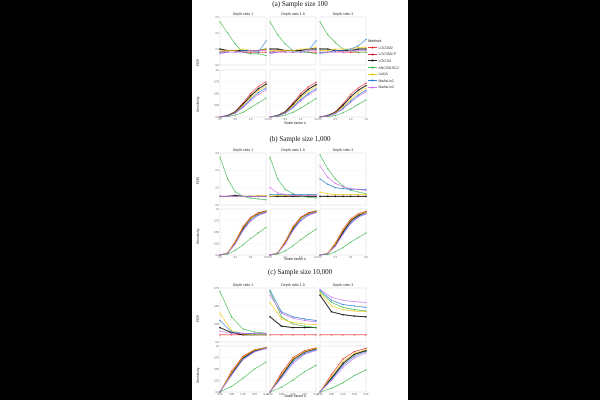  What do you see at coordinates (388, 67) in the screenshot?
I see `legend-label: ANCOM-BC2` at bounding box center [388, 67].